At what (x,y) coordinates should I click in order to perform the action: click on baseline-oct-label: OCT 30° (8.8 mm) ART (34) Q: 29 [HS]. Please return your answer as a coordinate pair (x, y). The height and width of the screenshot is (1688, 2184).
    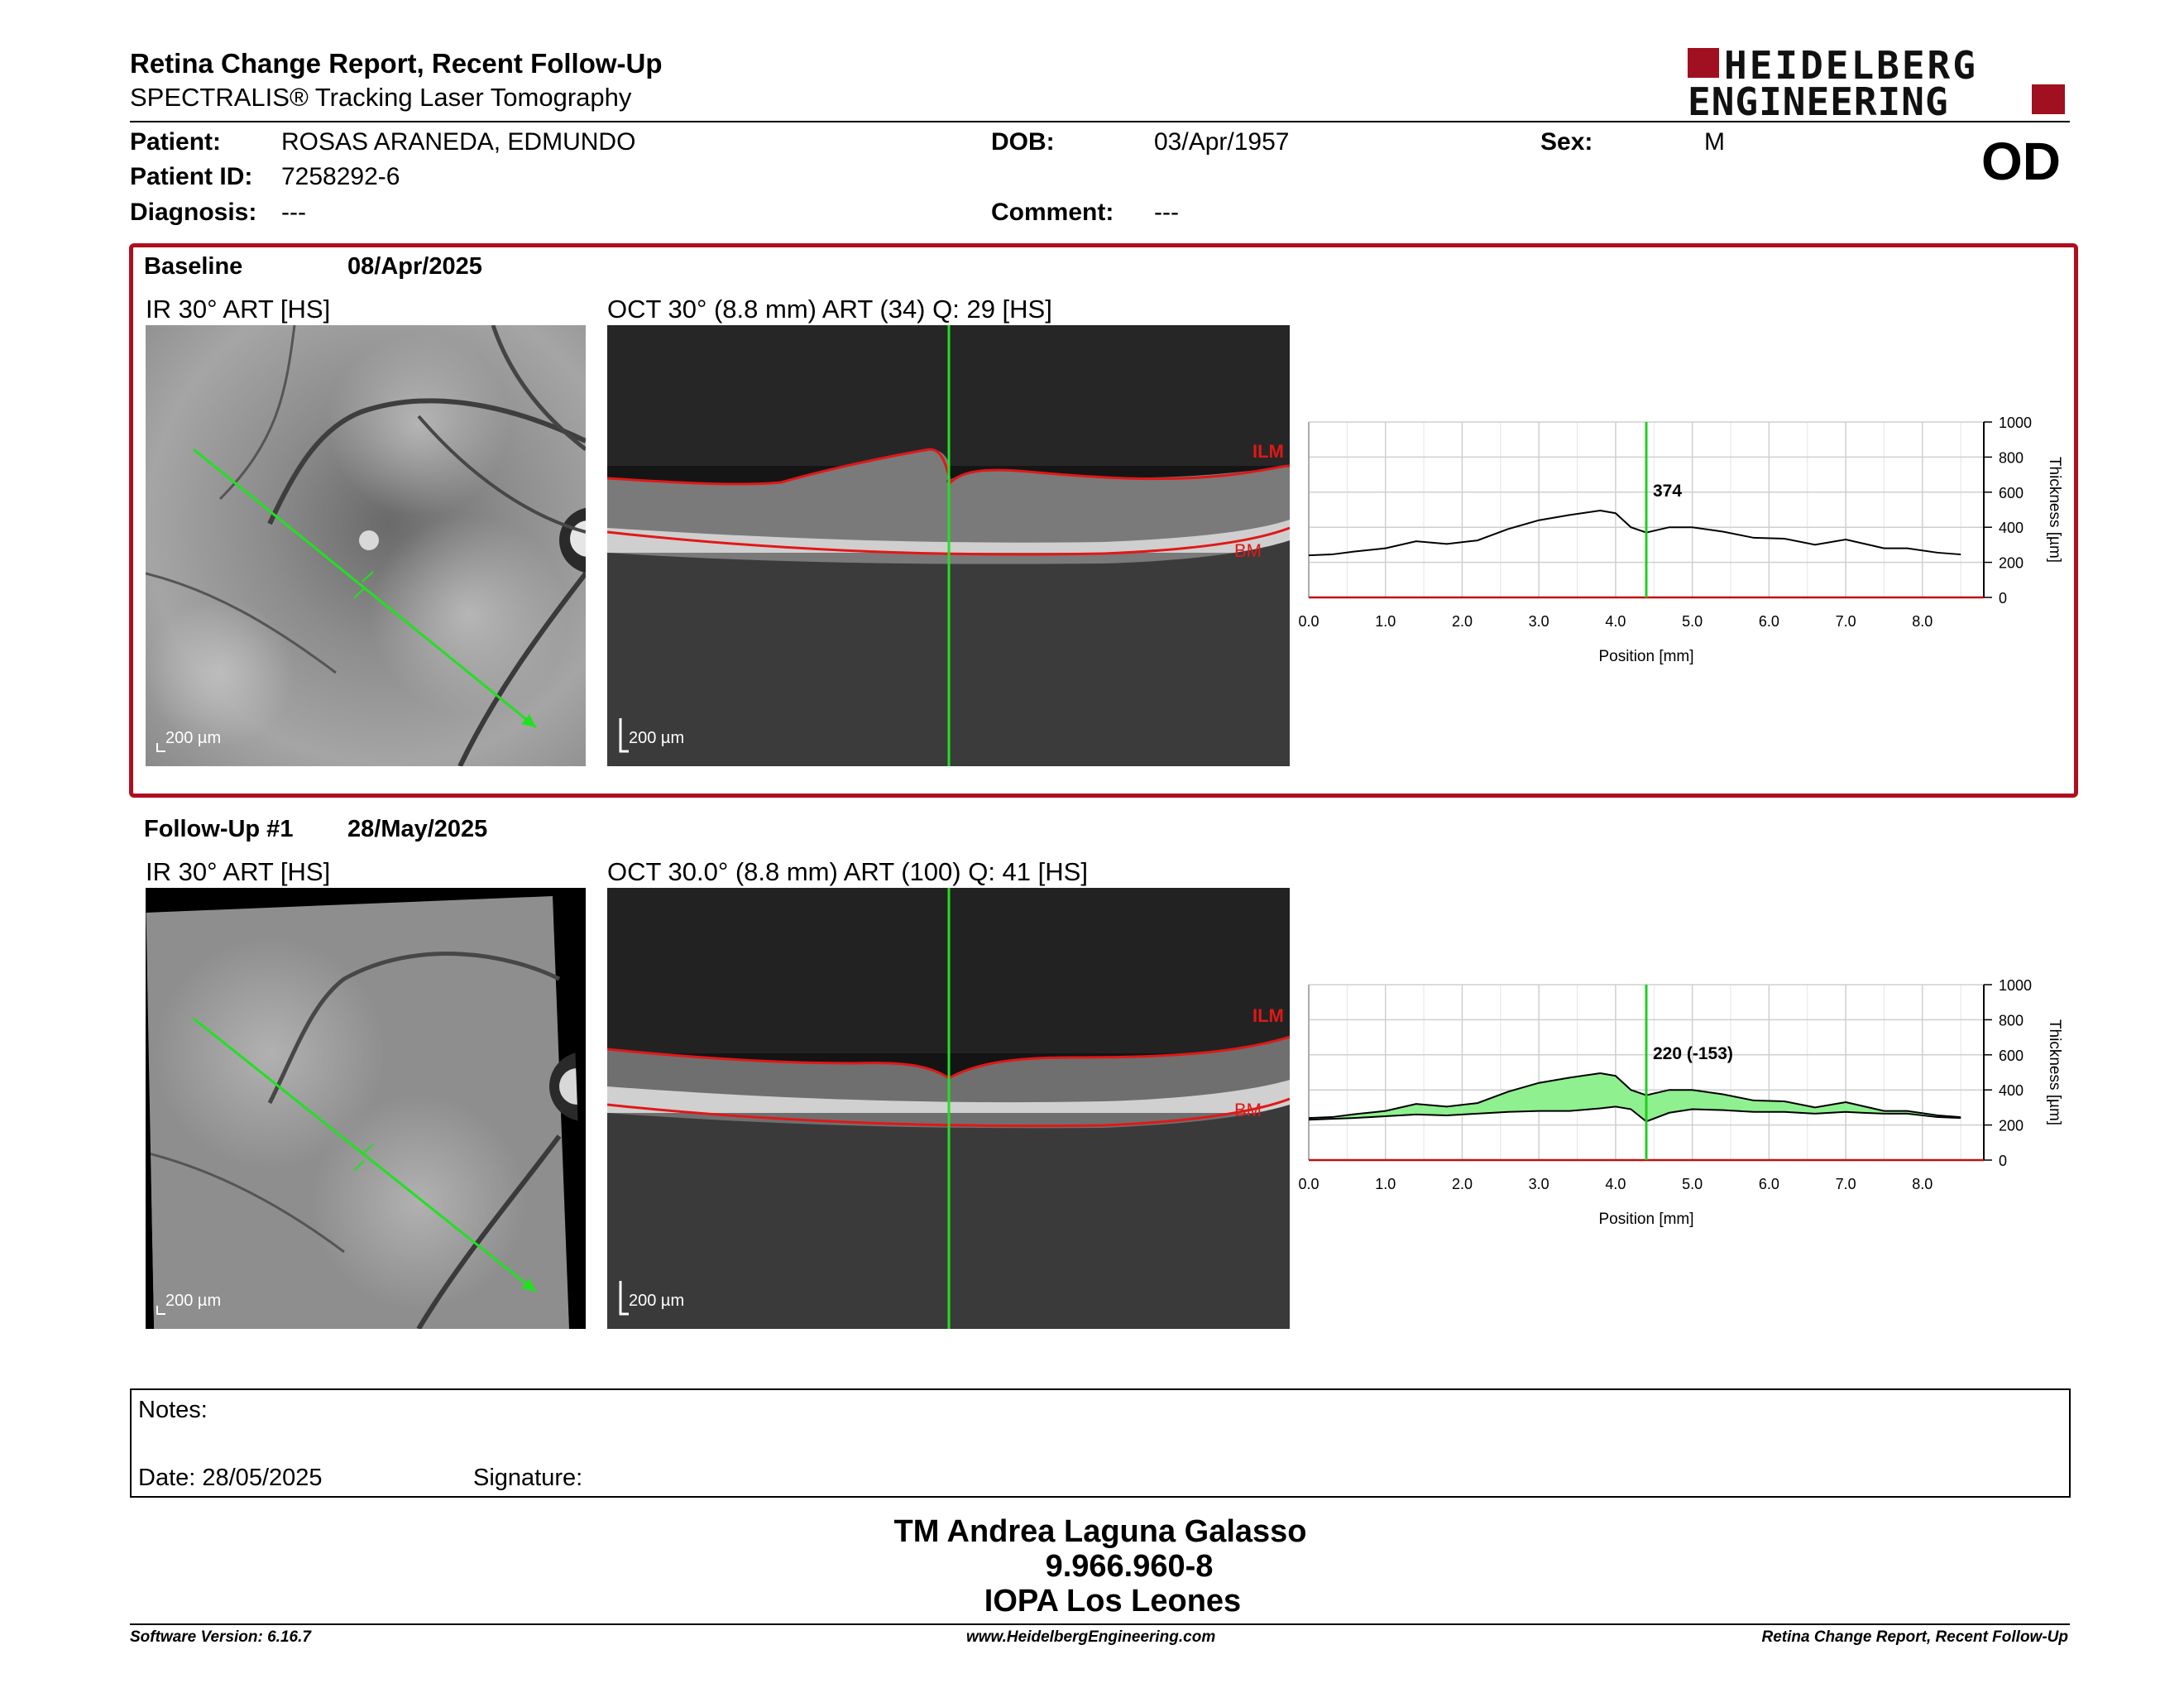
    Looking at the image, I should click on (829, 309).